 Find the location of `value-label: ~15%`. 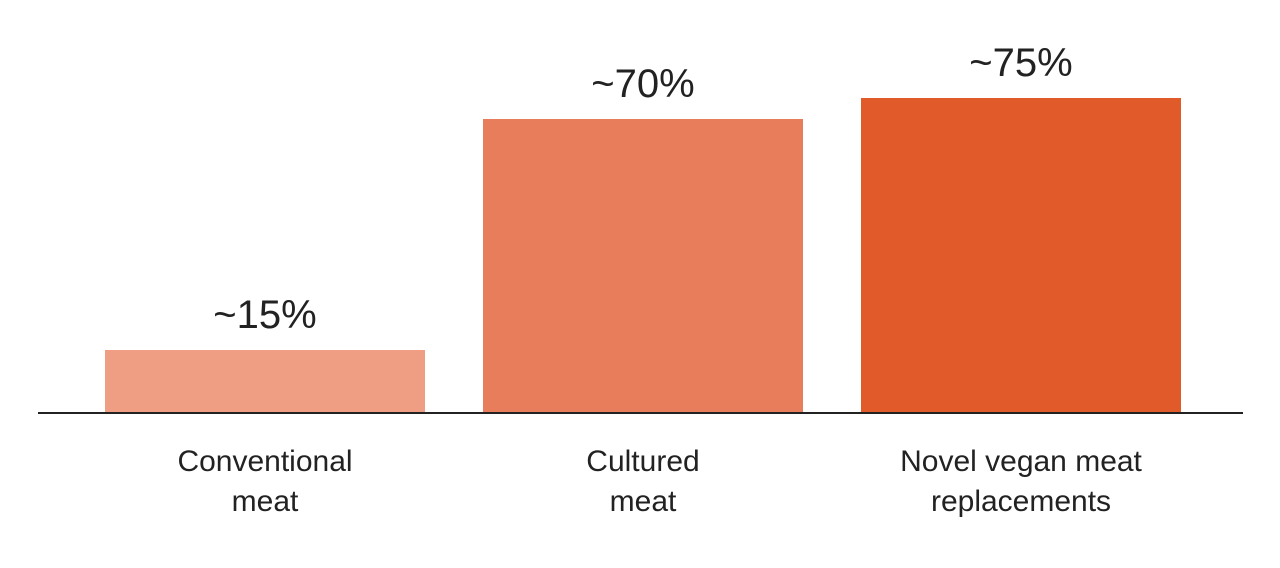

value-label: ~15% is located at coordinates (264, 315).